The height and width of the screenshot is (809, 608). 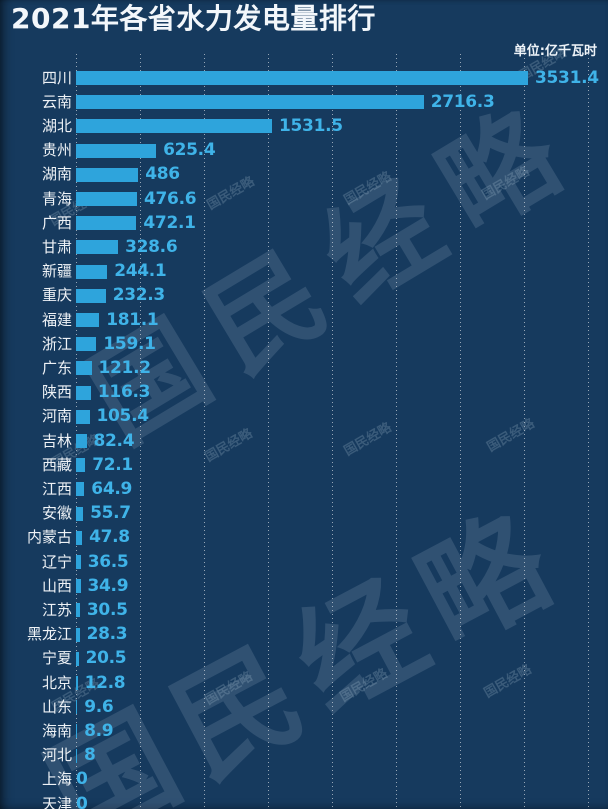 I want to click on value-label: 1531.5, so click(x=311, y=125).